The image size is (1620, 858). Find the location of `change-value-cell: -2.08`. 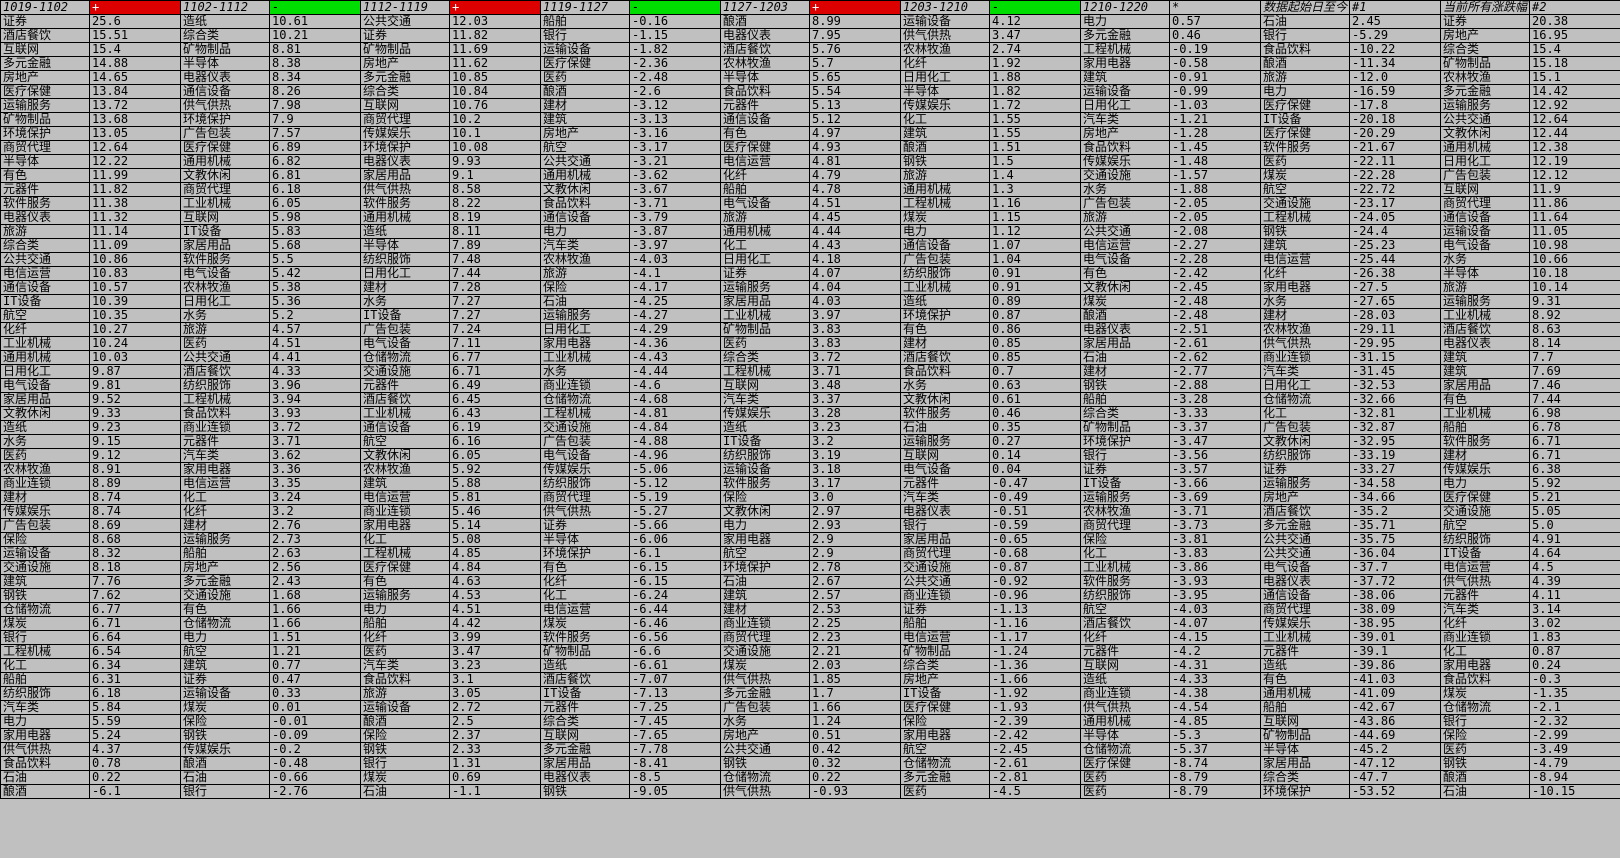

change-value-cell: -2.08 is located at coordinates (1215, 231).